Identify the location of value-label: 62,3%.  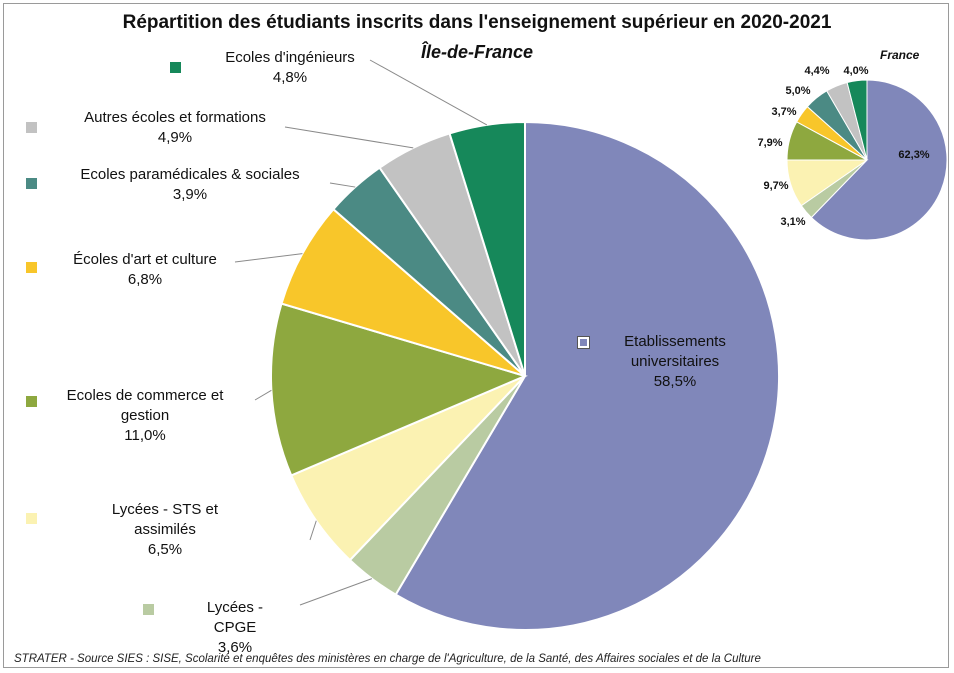
(914, 155).